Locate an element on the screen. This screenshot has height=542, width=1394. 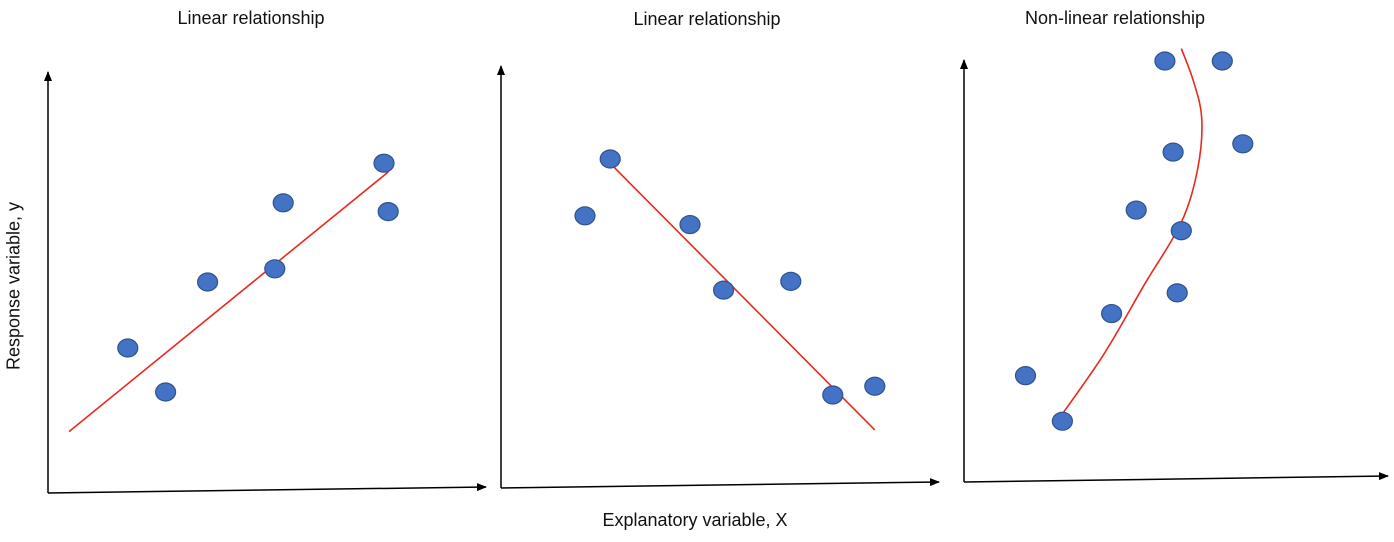
chart-1-title: Linear relationship is located at coordinates (251, 18).